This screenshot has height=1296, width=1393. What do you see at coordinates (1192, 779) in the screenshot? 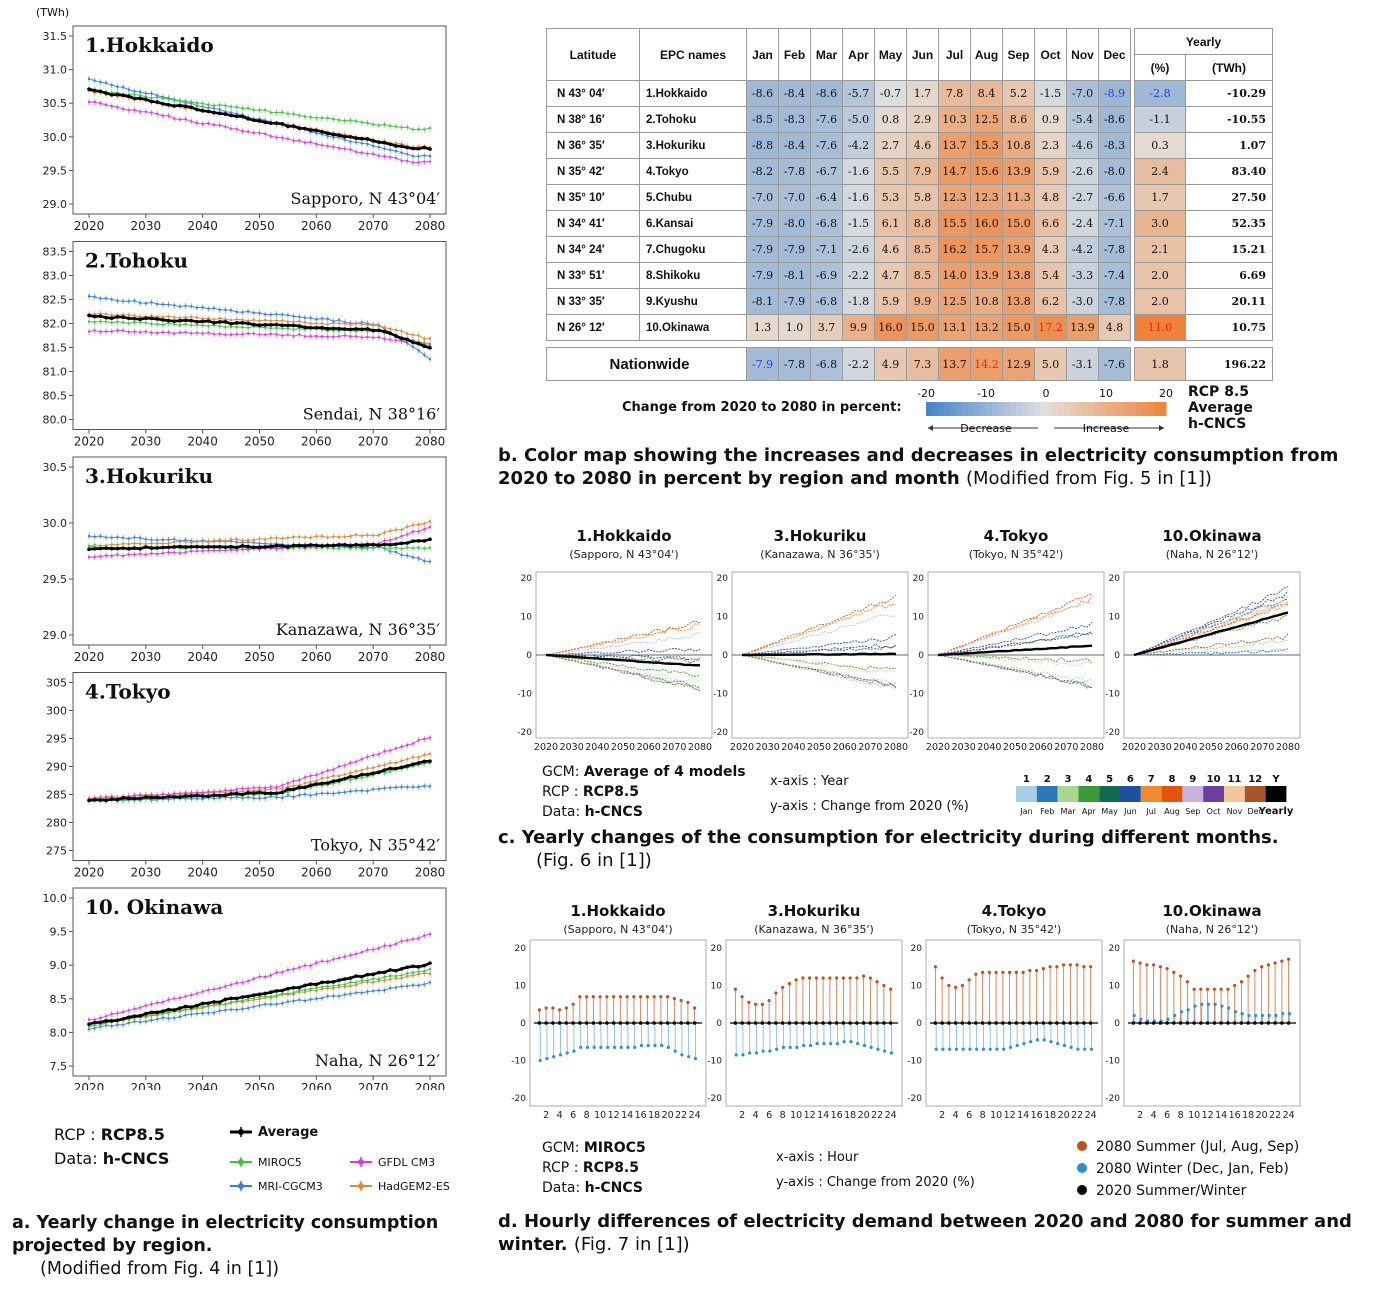
I see `legend-number: 9` at bounding box center [1192, 779].